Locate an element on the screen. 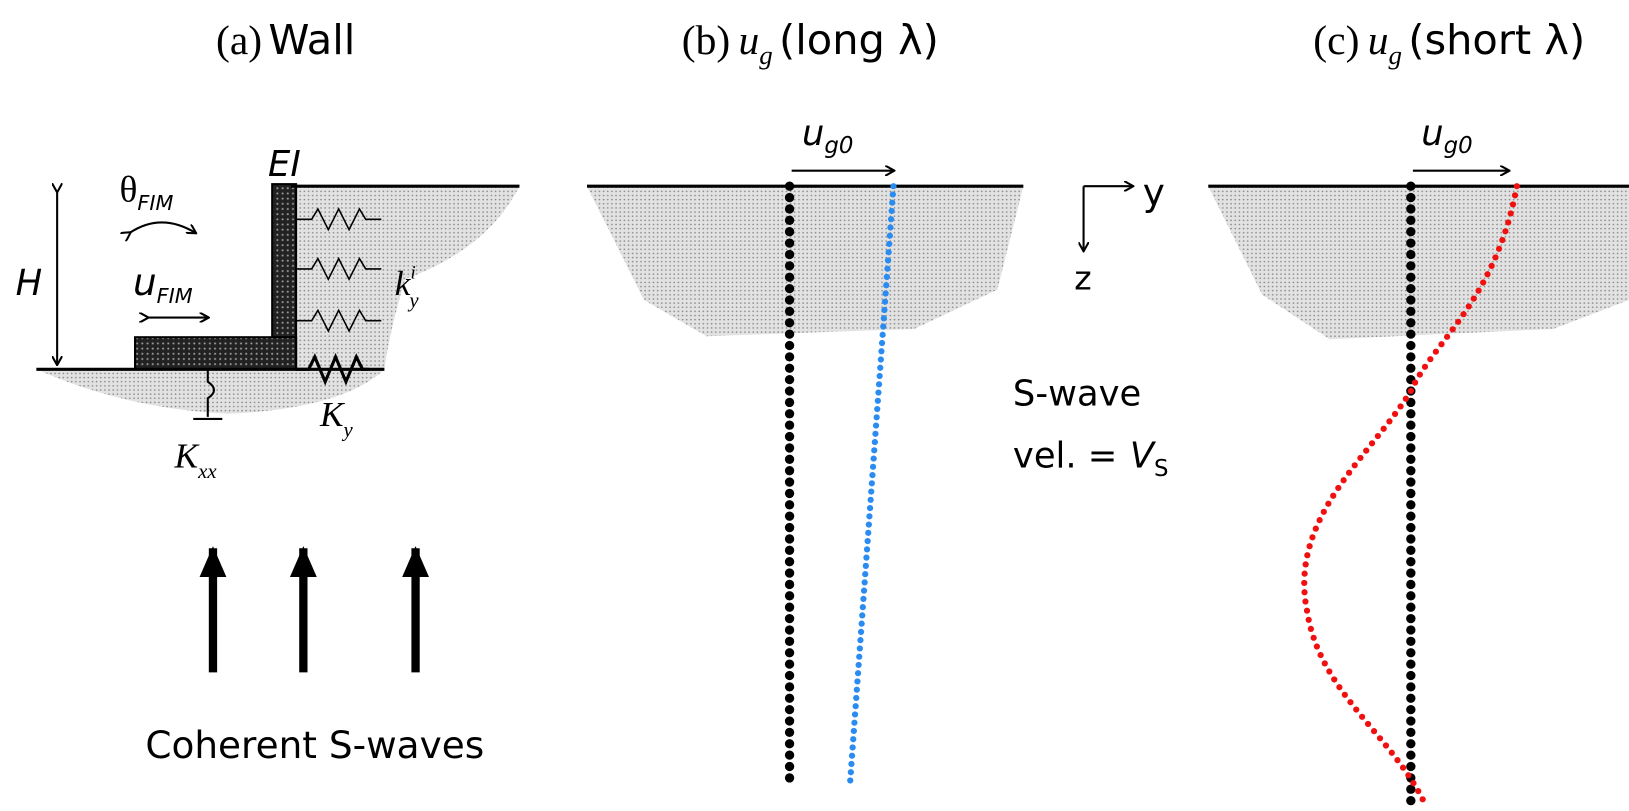  label: (a) is located at coordinates (239, 40).